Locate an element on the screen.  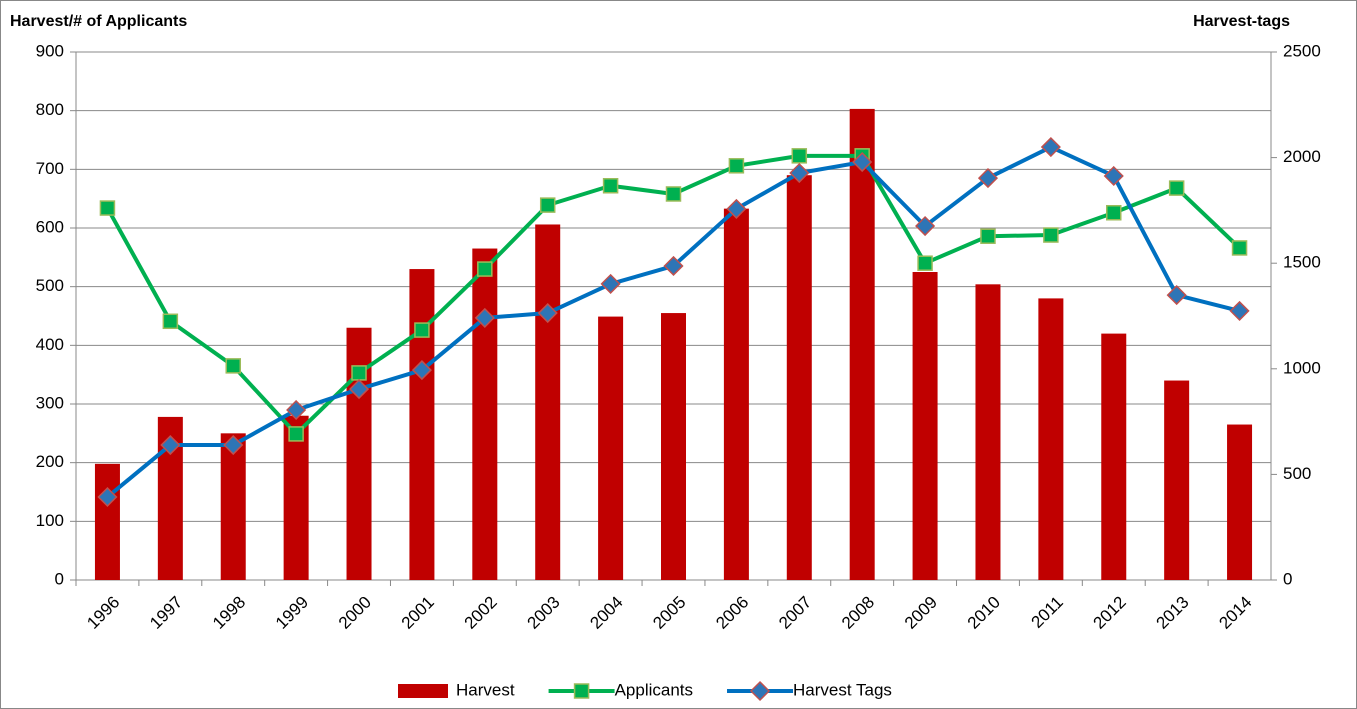
y-tick-label: 800 is located at coordinates (50, 109).